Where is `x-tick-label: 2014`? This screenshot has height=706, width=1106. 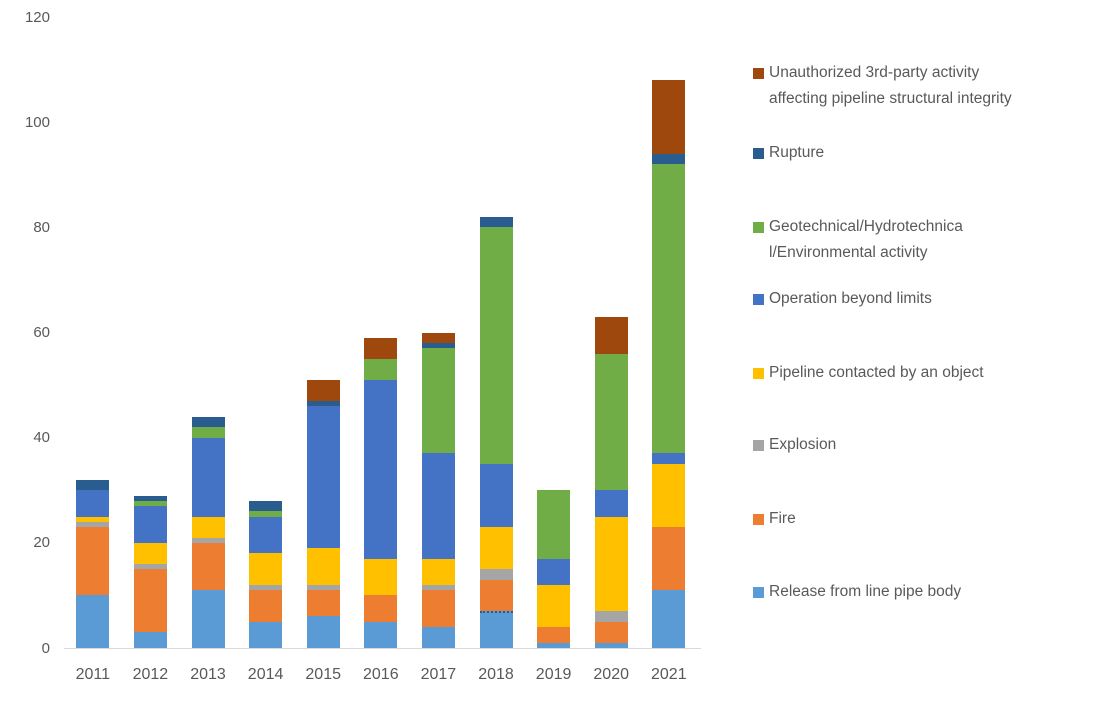 x-tick-label: 2014 is located at coordinates (265, 674).